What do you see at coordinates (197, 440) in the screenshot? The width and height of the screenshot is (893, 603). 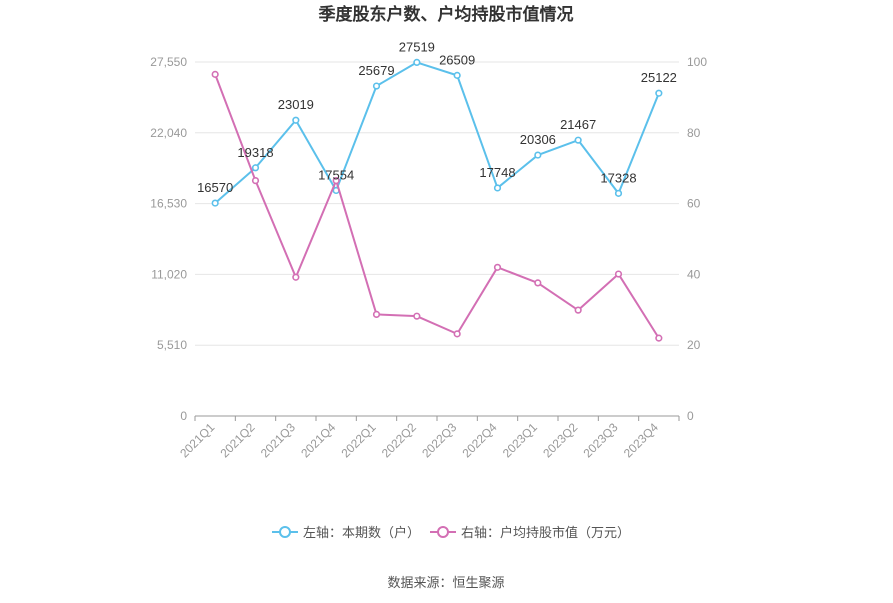 I see `x-tick-label: 2021Q1` at bounding box center [197, 440].